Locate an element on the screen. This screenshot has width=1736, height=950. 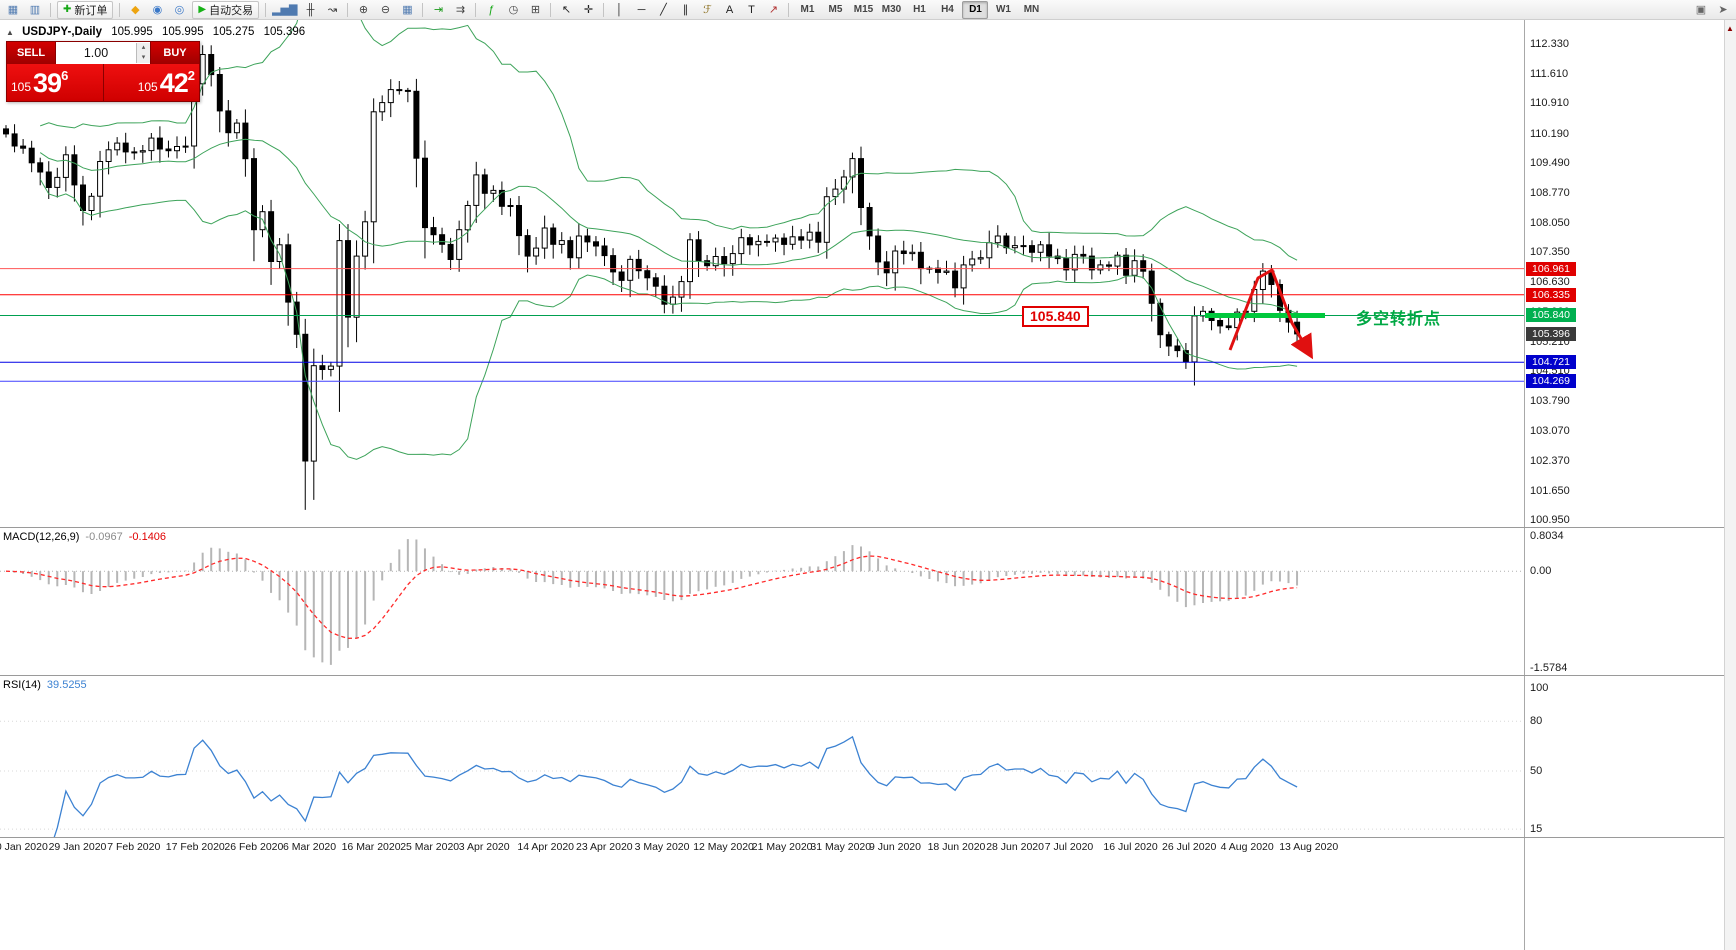
candlestick-mode-icon: ╫ is located at coordinates (310, 9).